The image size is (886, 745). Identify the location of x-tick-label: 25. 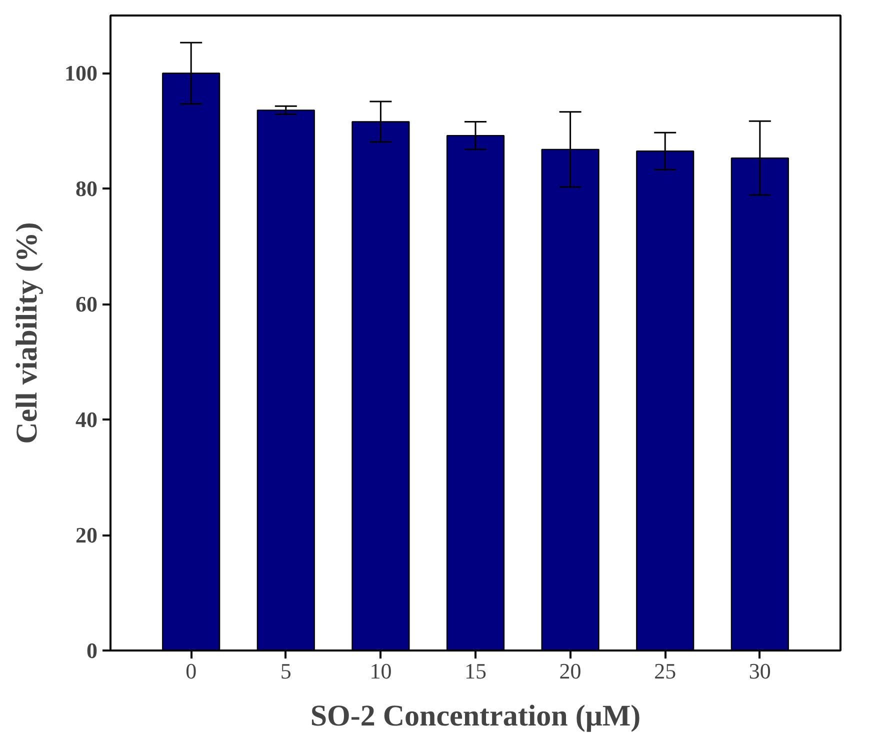
(665, 671).